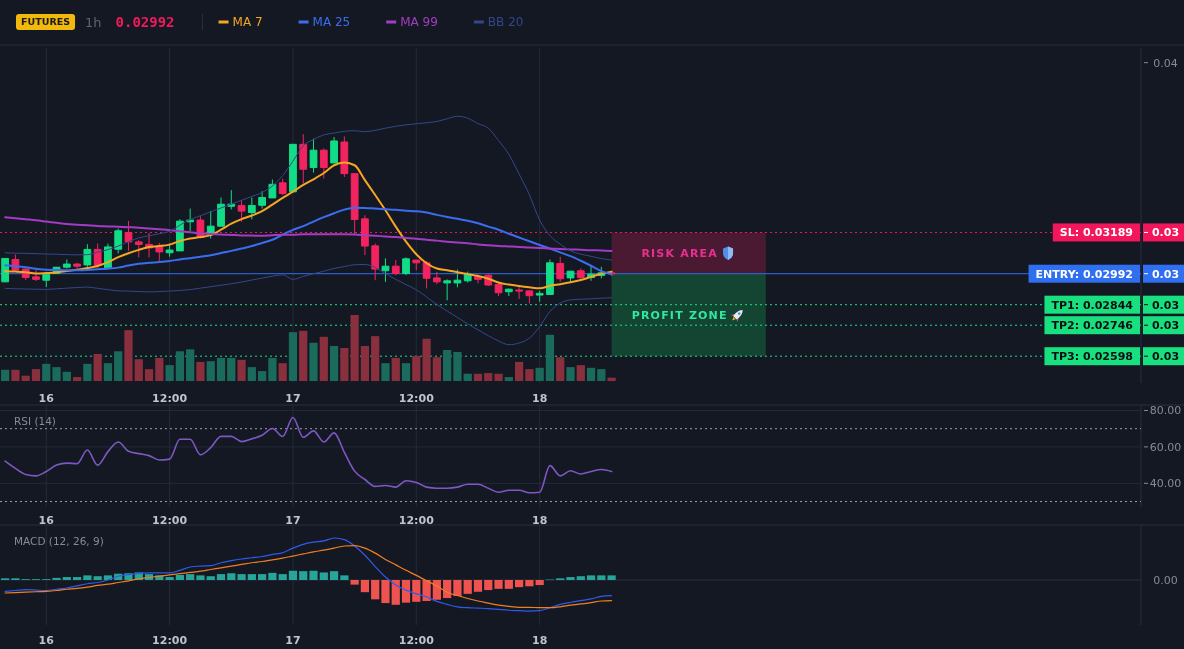 This screenshot has height=649, width=1184. What do you see at coordinates (46, 22) in the screenshot?
I see `badge: FUTURES` at bounding box center [46, 22].